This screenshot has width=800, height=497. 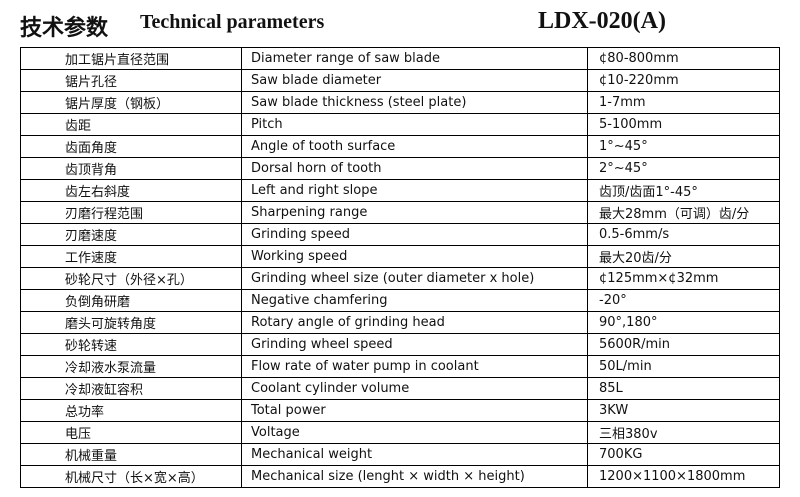 What do you see at coordinates (683, 234) in the screenshot?
I see `param-value: 0.5-6mm/s` at bounding box center [683, 234].